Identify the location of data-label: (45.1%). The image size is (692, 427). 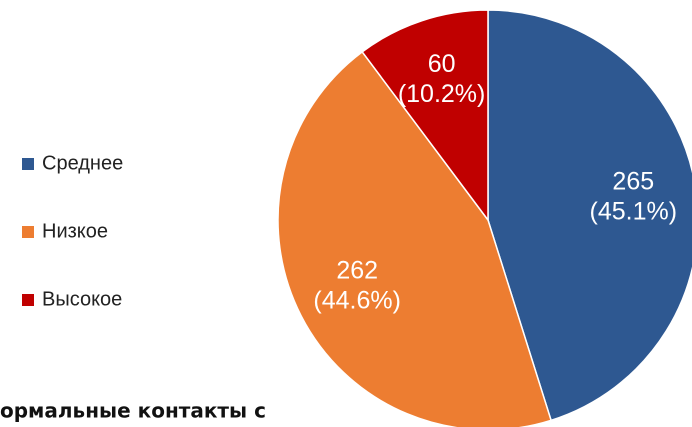
(634, 211).